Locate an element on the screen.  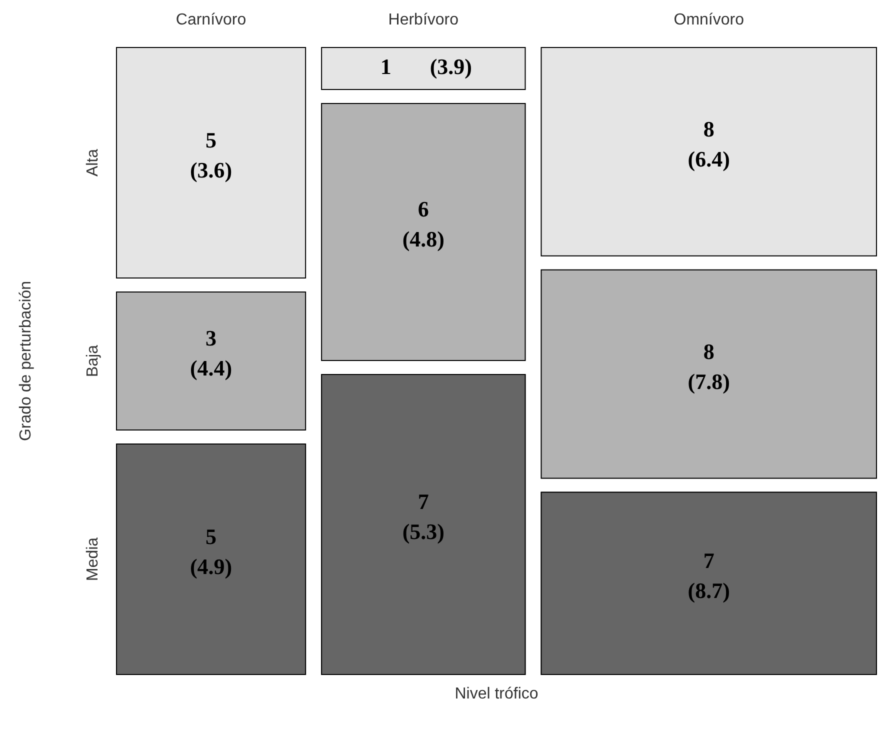
data-label: 3 is located at coordinates (211, 338).